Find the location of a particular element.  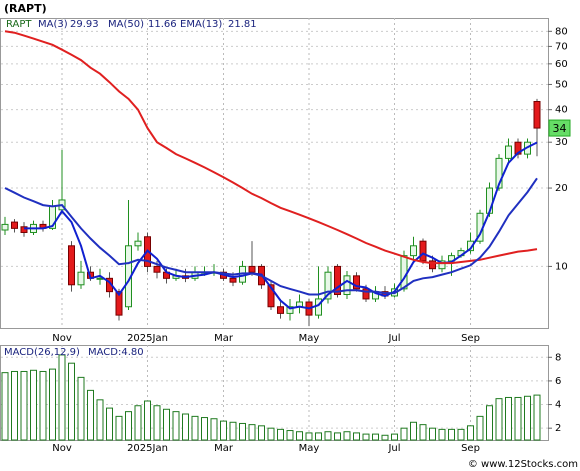

price-badge is located at coordinates (559, 128).